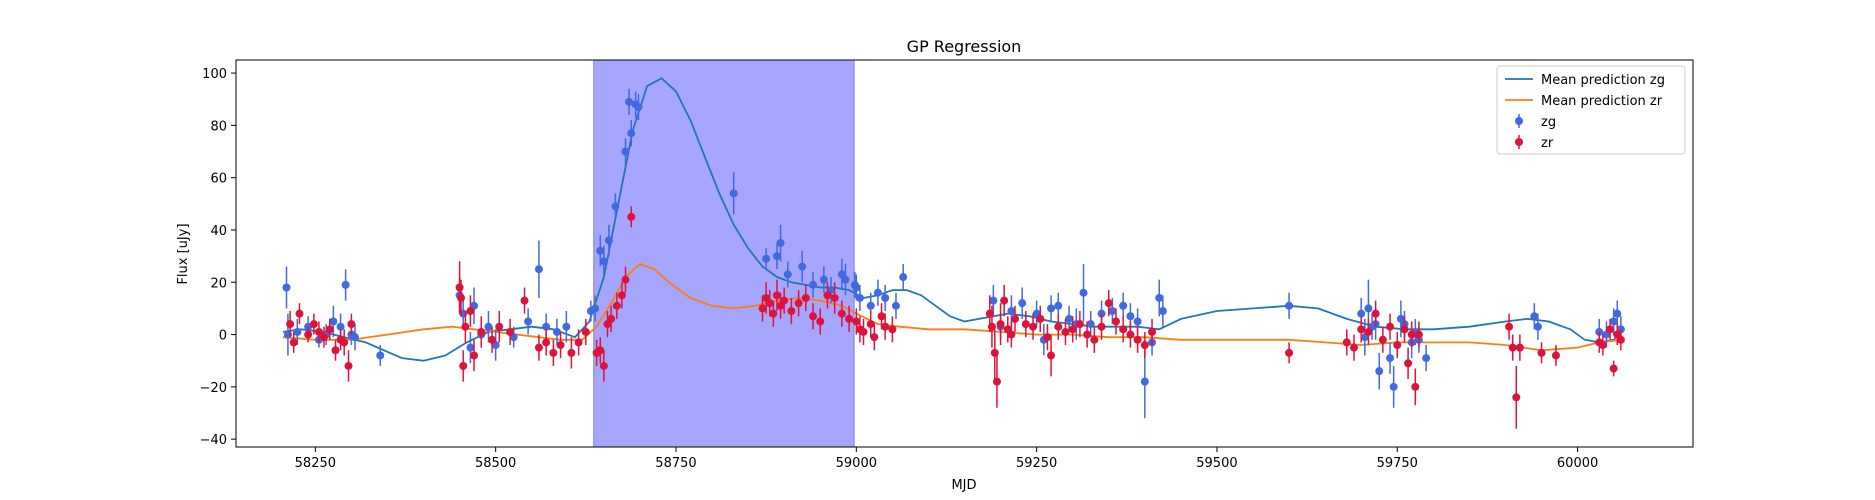 This screenshot has width=1875, height=500. What do you see at coordinates (1603, 80) in the screenshot?
I see `legend-label: Mean prediction zg` at bounding box center [1603, 80].